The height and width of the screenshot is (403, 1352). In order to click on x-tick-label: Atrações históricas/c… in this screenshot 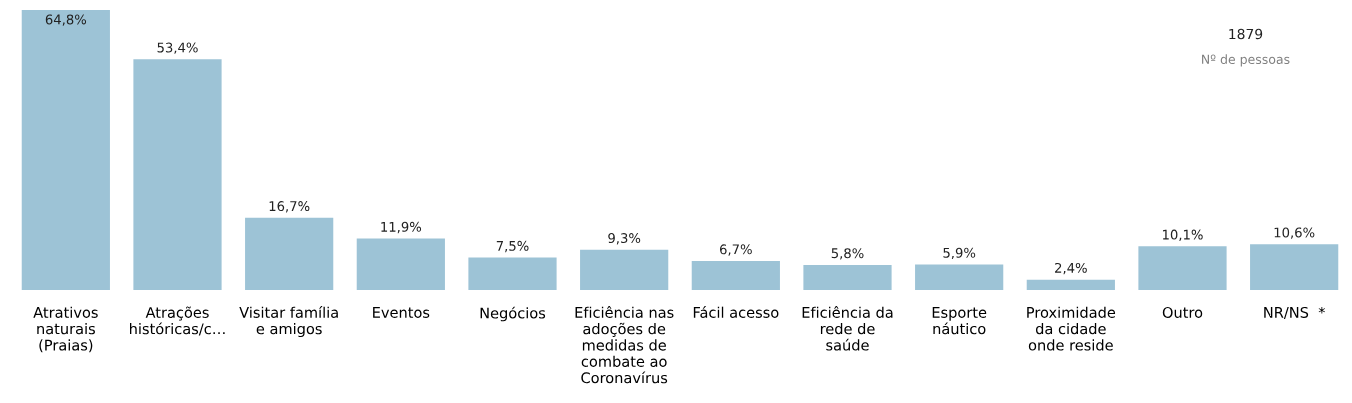, I will do `click(177, 321)`.